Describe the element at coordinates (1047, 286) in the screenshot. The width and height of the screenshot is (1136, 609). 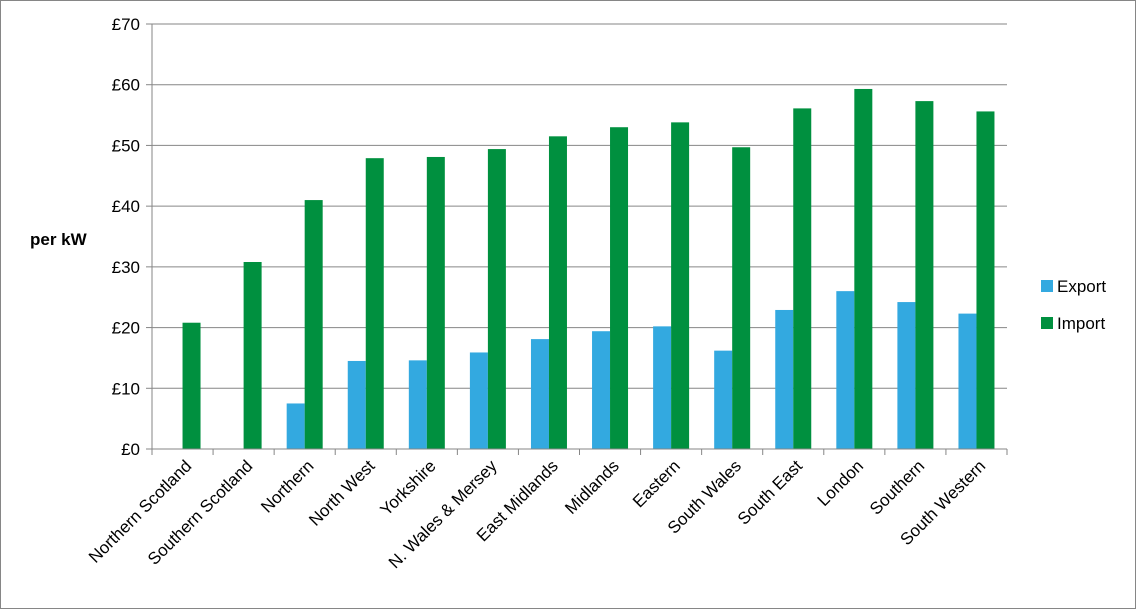
I see `legend-swatch-export` at that location.